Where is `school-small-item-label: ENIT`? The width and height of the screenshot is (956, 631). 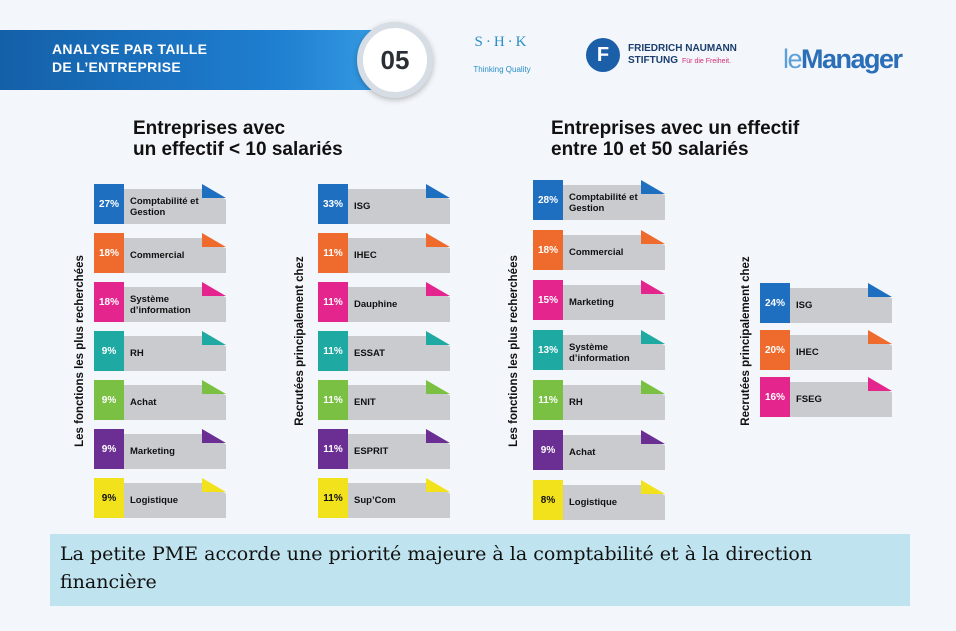 school-small-item-label: ENIT is located at coordinates (365, 402).